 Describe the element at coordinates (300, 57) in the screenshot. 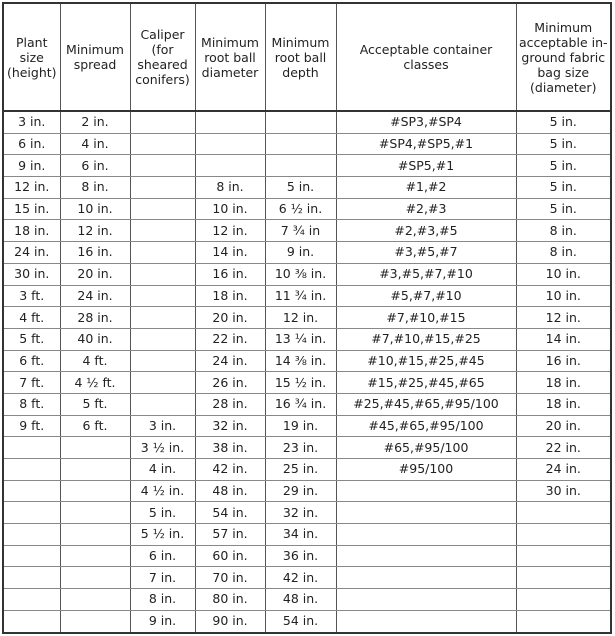

I see `header-root-ball-depth: Minimum root ball depth` at that location.